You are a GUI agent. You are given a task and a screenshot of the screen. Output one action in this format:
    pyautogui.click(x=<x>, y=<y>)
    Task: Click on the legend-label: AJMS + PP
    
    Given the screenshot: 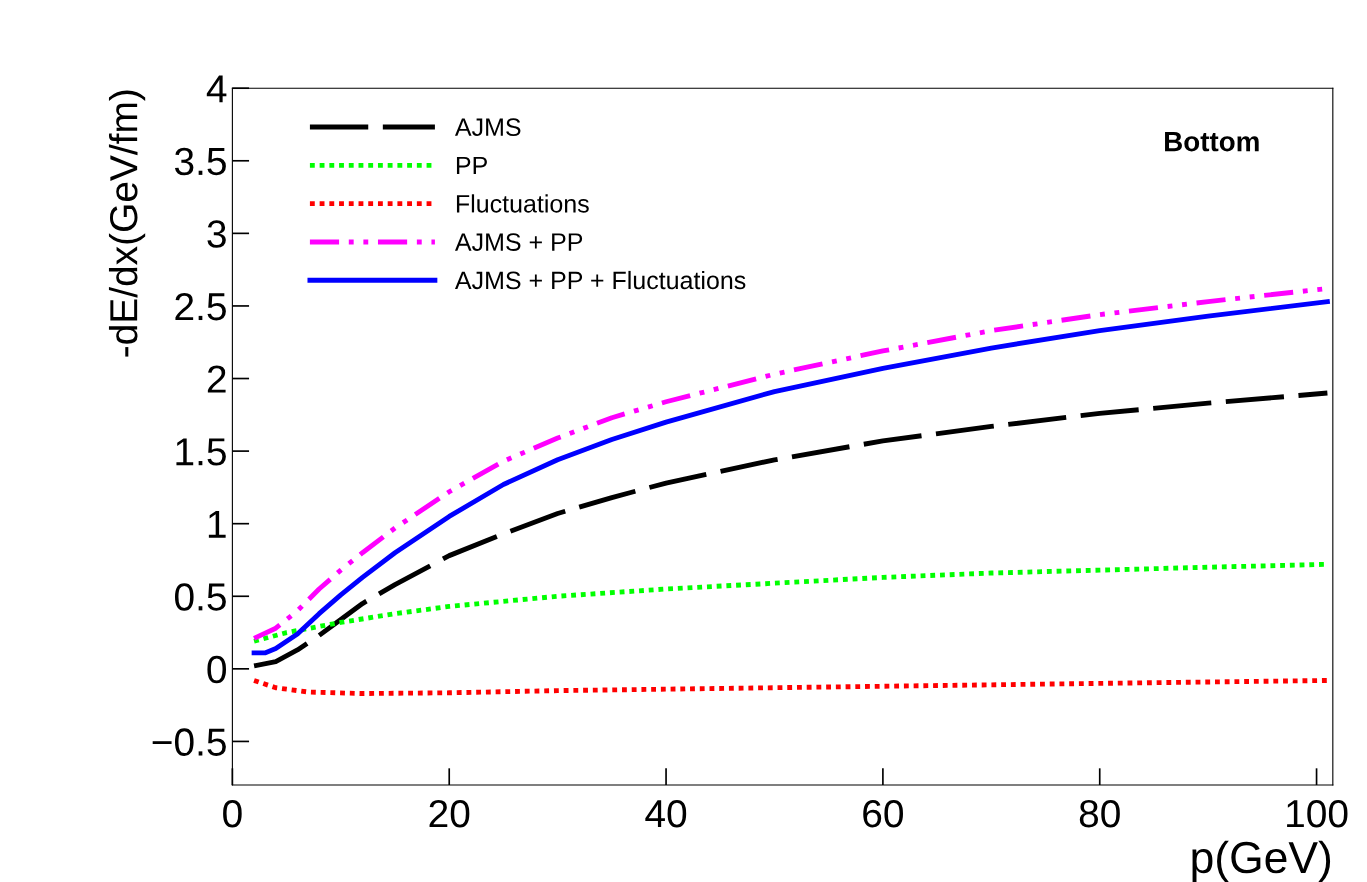 What is the action you would take?
    pyautogui.click(x=518, y=242)
    